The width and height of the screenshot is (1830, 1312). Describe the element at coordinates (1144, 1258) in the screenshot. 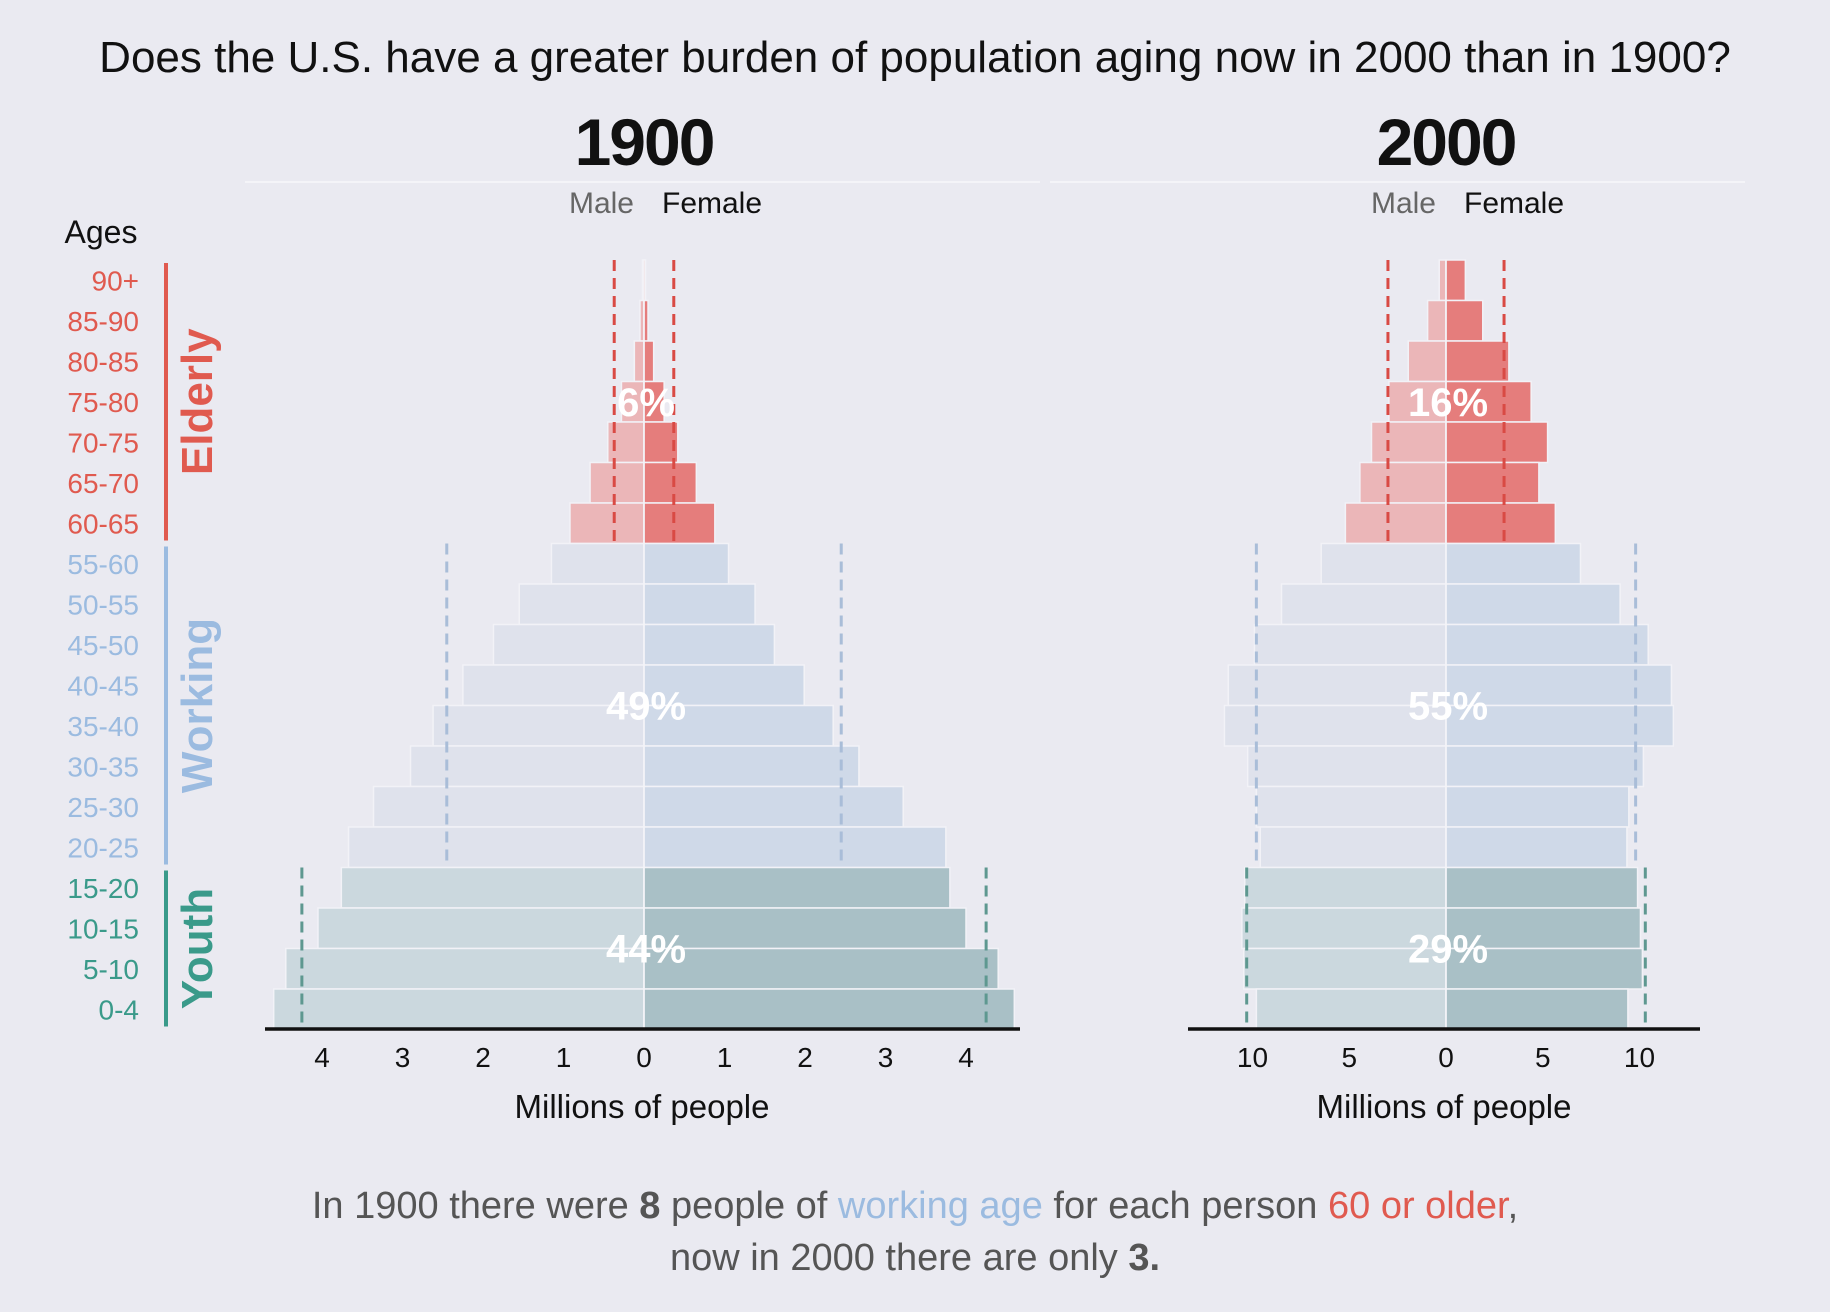

I see `footnote-segment: 3.` at that location.